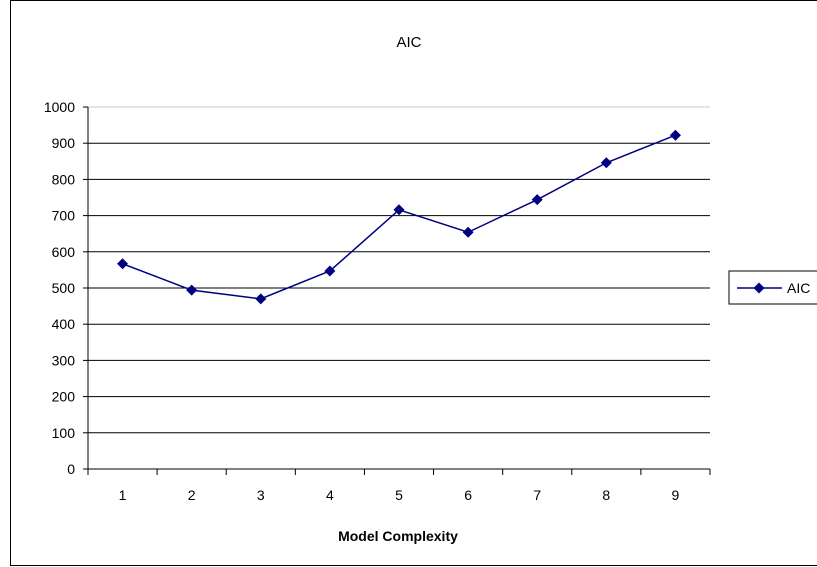 This screenshot has height=567, width=817. I want to click on x-tick-label: 6, so click(468, 495).